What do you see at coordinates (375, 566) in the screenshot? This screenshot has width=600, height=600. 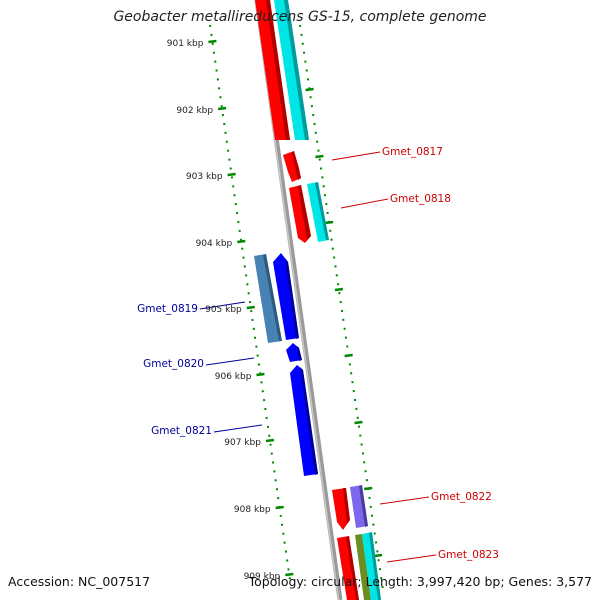 I see `feature-cyan-0823-shade` at bounding box center [375, 566].